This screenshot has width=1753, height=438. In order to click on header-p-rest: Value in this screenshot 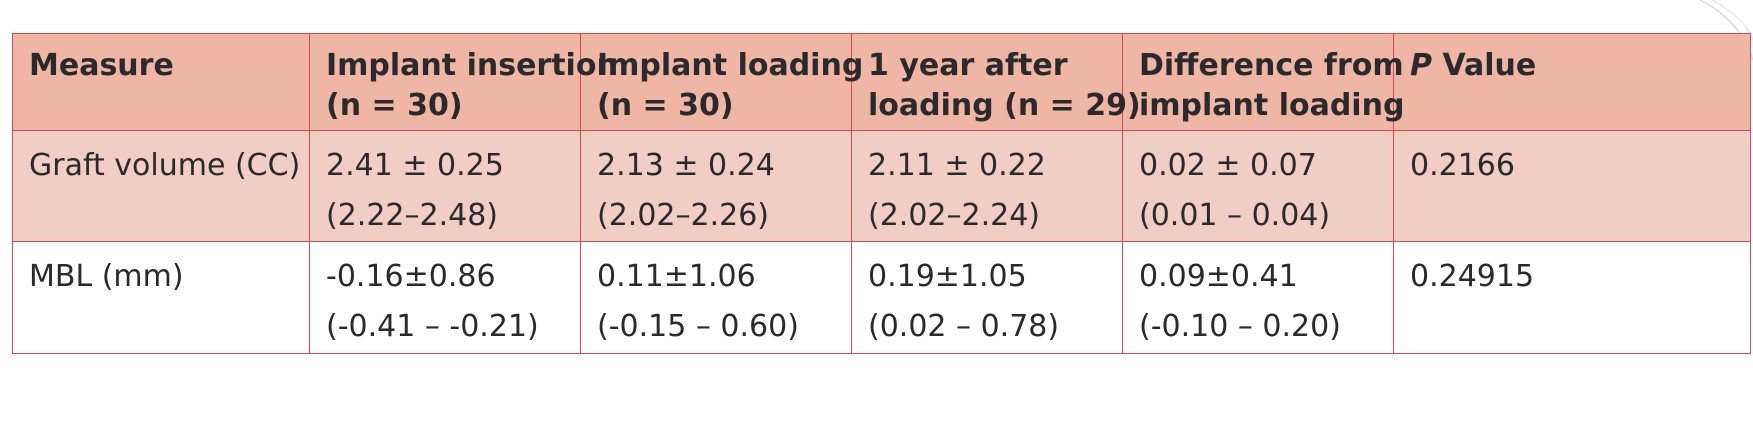, I will do `click(1484, 65)`.